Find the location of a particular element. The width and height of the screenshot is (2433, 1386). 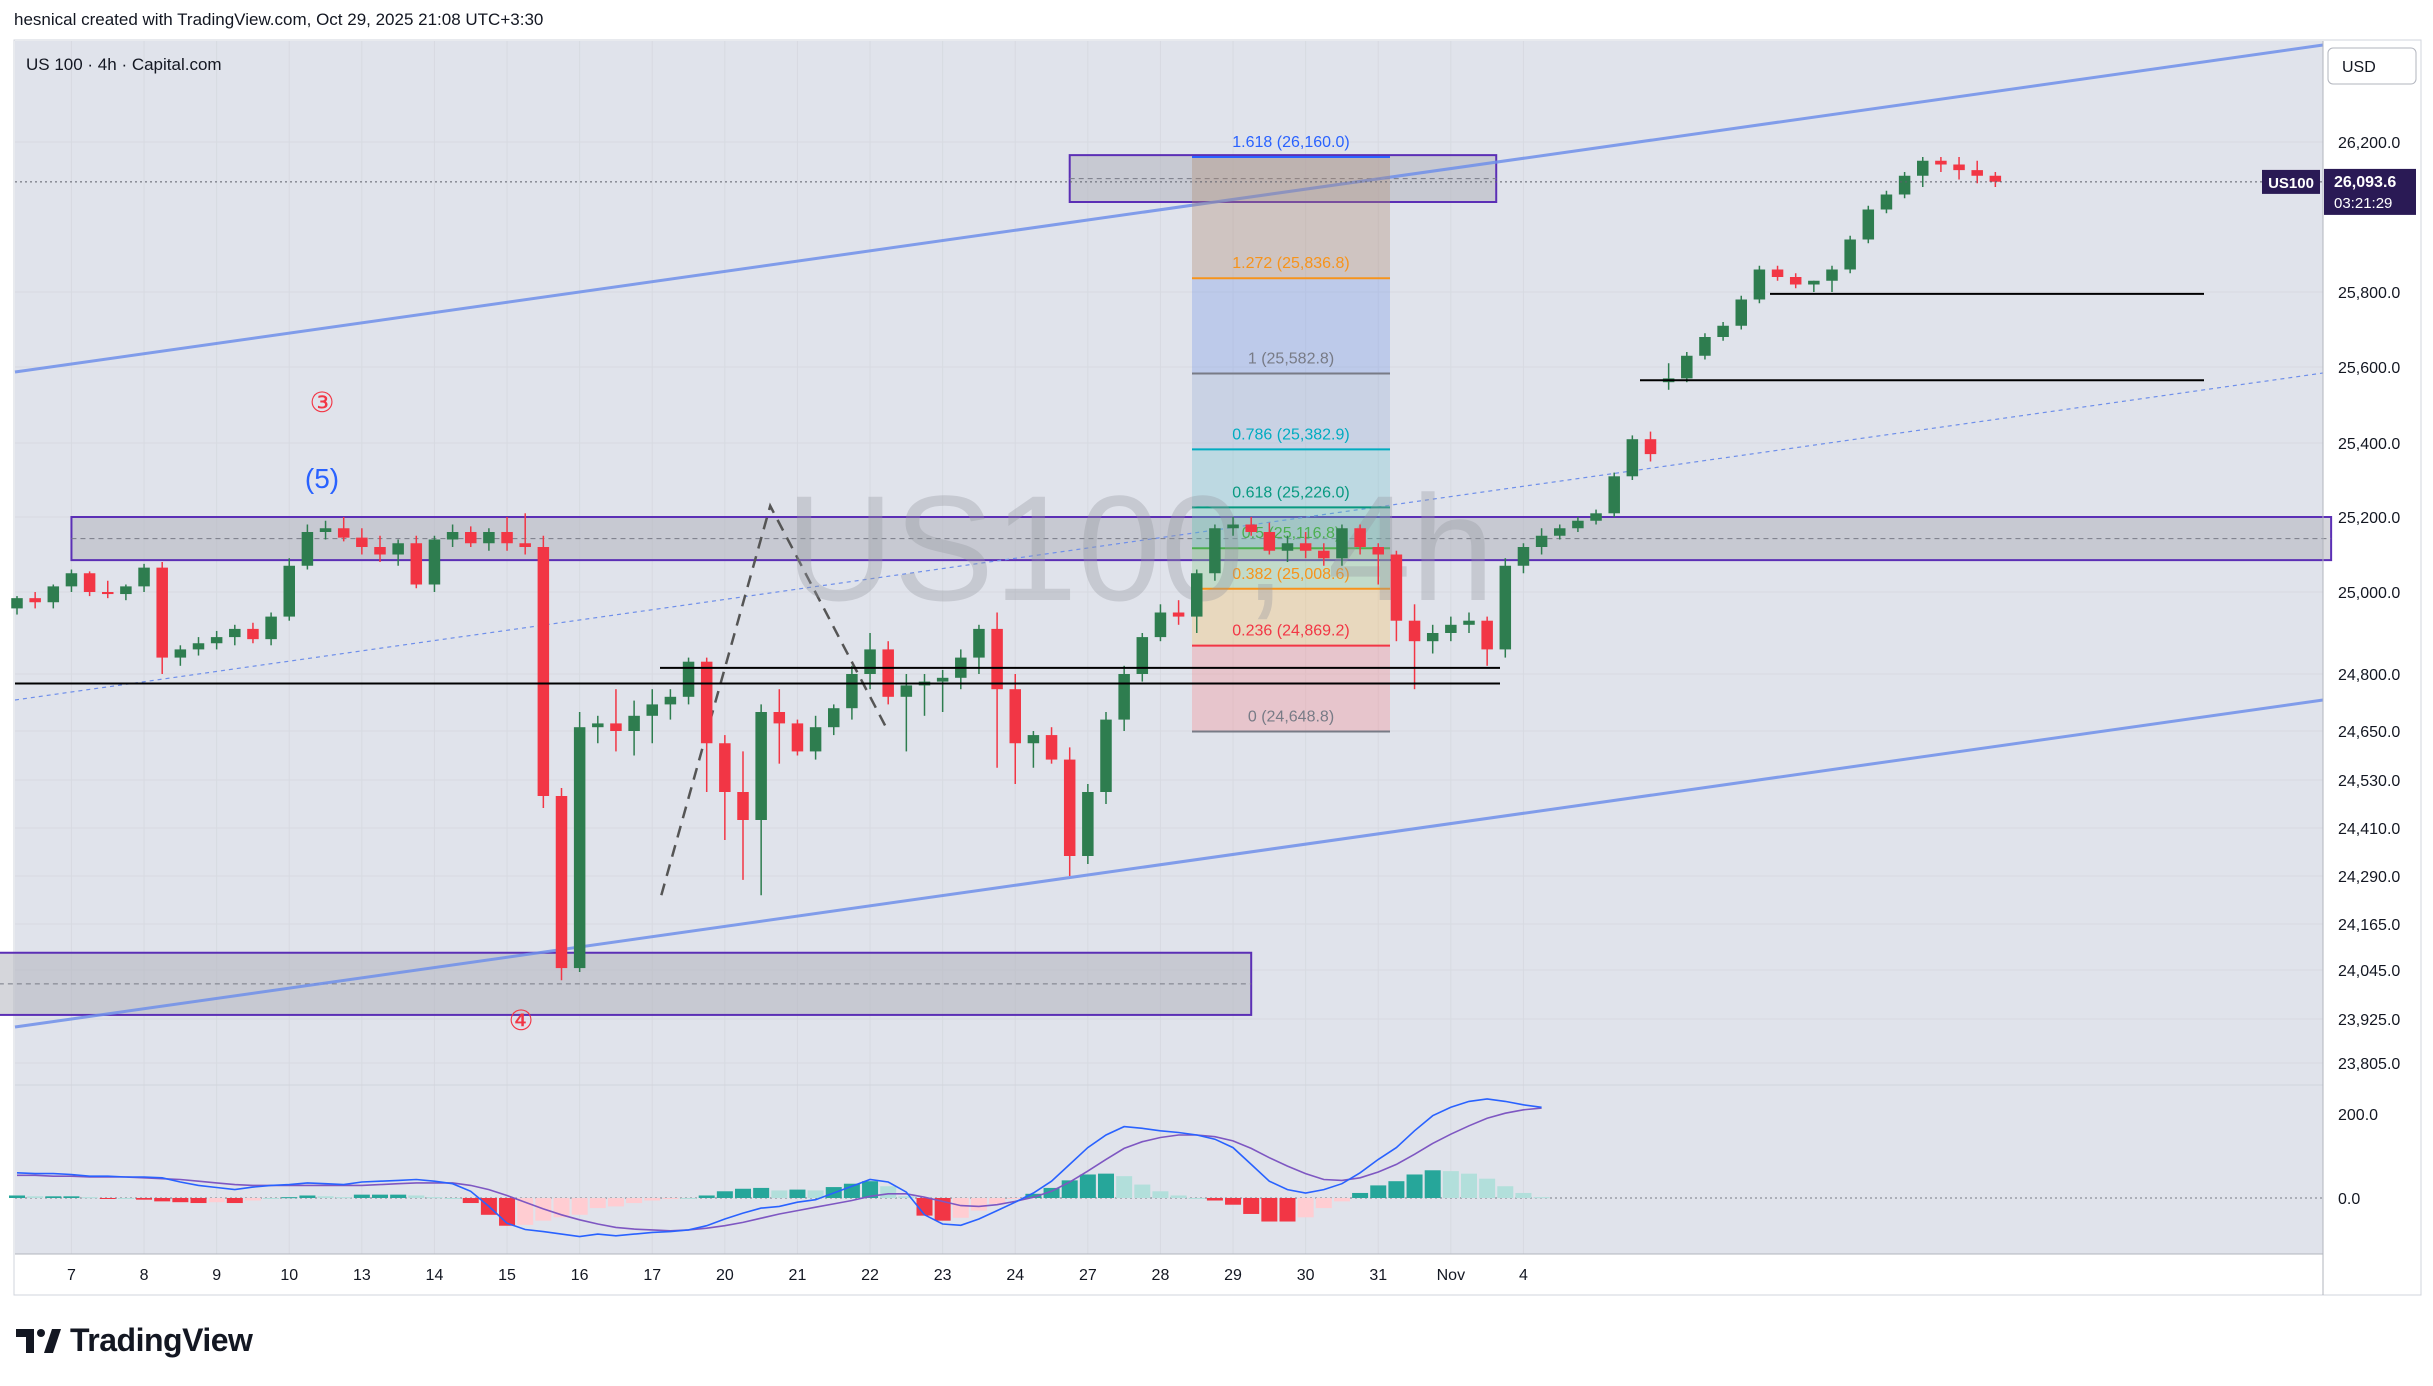

fib-level-label: 0.382 (25,008.6) is located at coordinates (1290, 574).